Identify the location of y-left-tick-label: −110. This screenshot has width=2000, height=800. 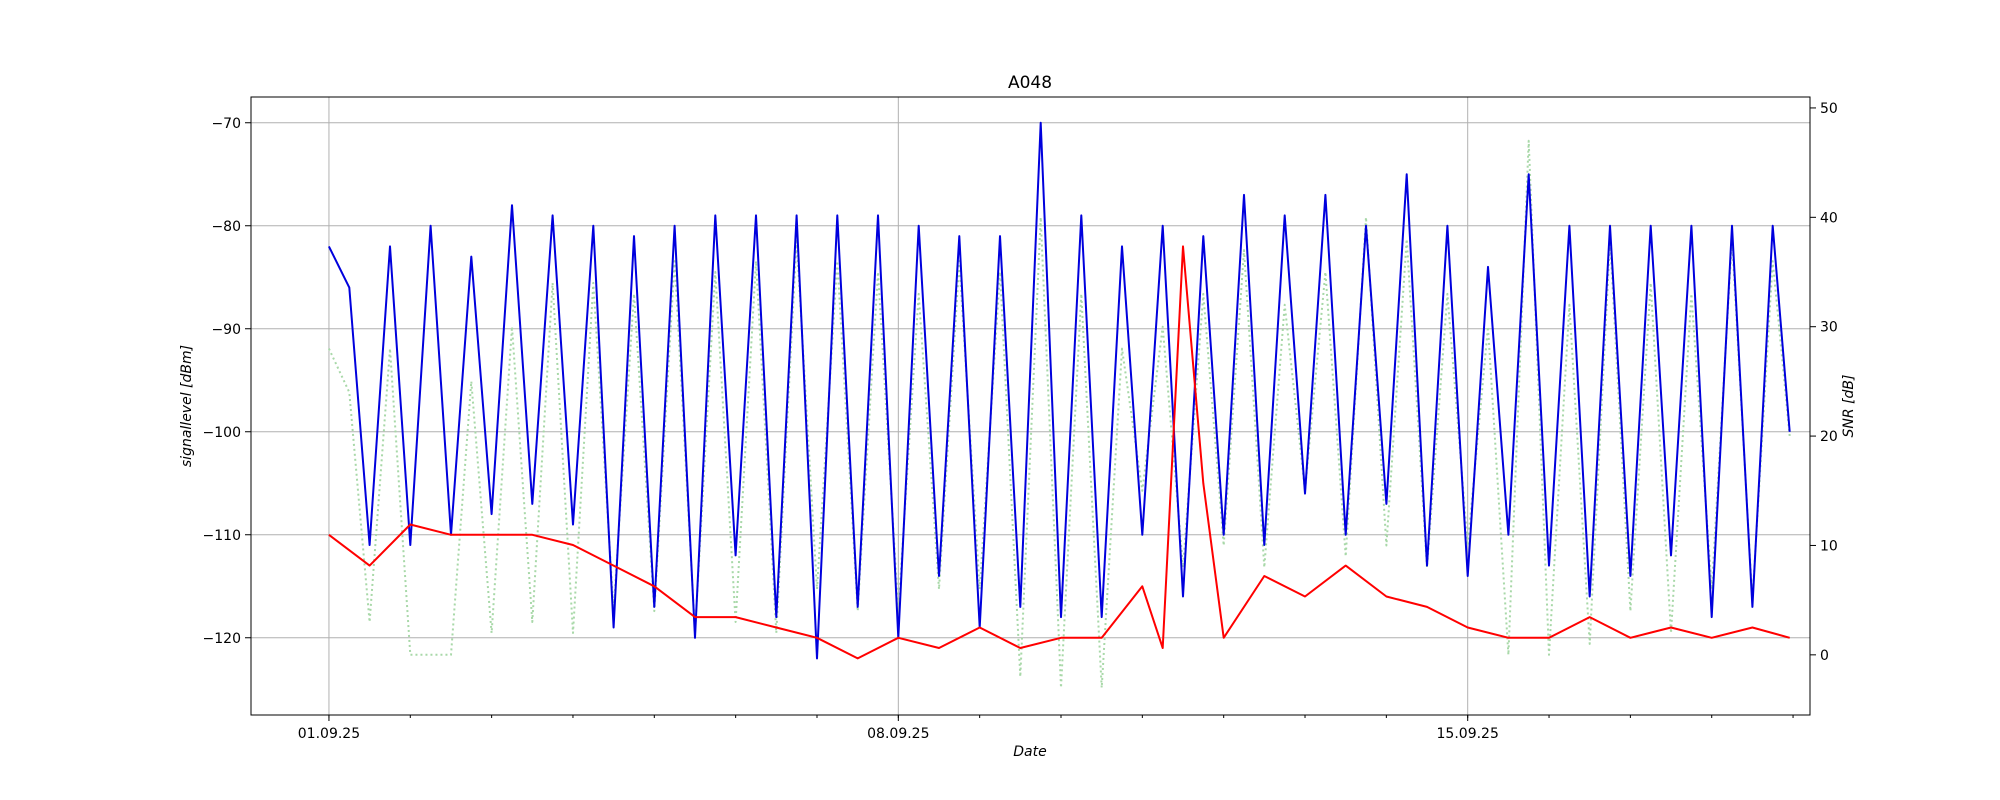
(222, 536).